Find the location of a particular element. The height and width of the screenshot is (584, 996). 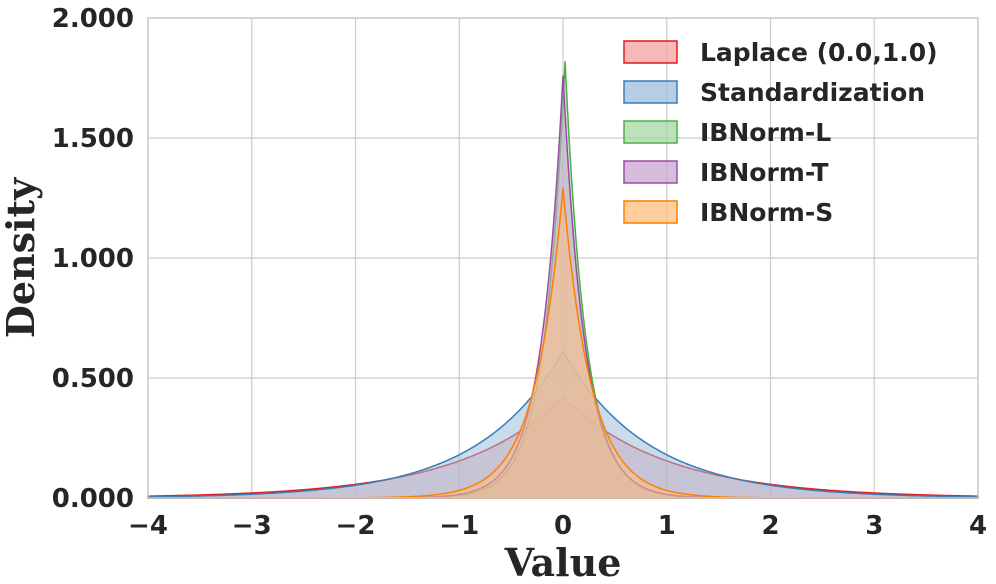

x-tick-label: −3 is located at coordinates (252, 526).